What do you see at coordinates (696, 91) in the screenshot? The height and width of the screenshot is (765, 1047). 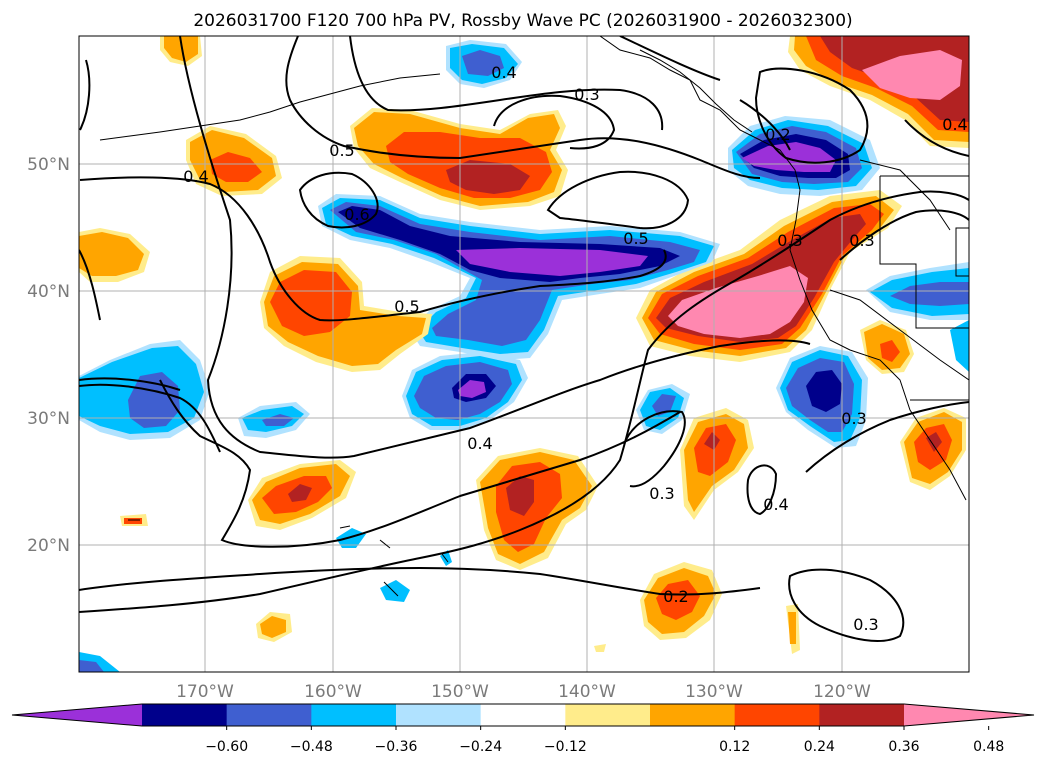 I see `alaska-panhandle` at bounding box center [696, 91].